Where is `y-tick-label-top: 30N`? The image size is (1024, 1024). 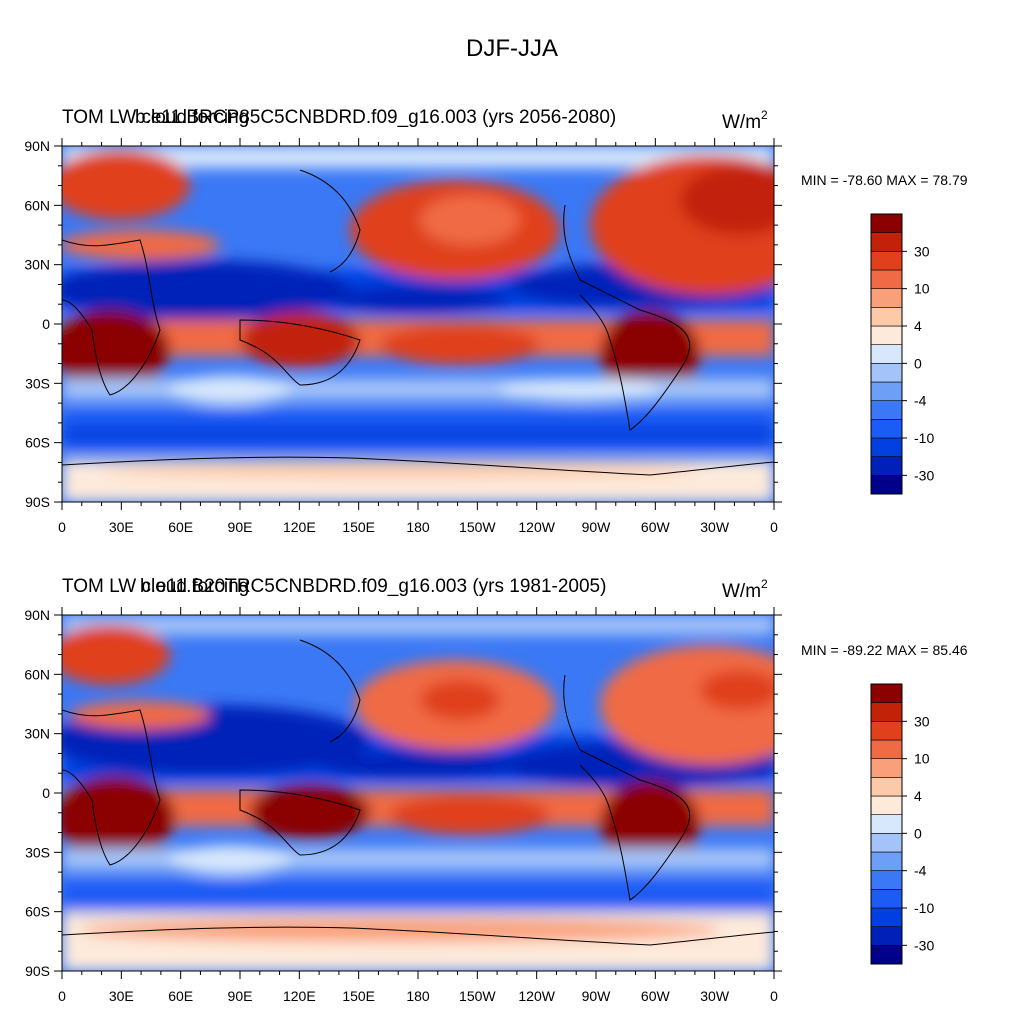 y-tick-label-top: 30N is located at coordinates (37, 265).